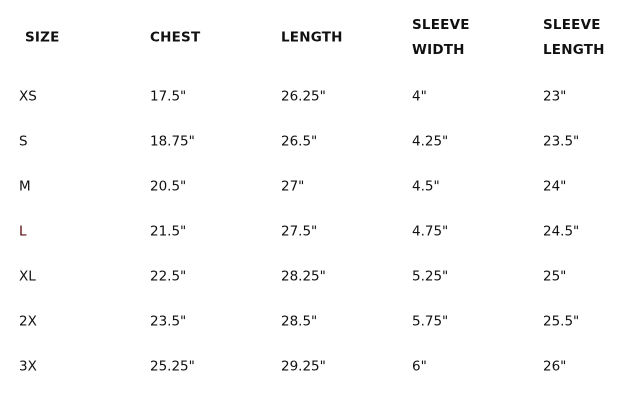 Image resolution: width=626 pixels, height=400 pixels. I want to click on header-sleeve-width: SLEEVE WIDTH, so click(441, 38).